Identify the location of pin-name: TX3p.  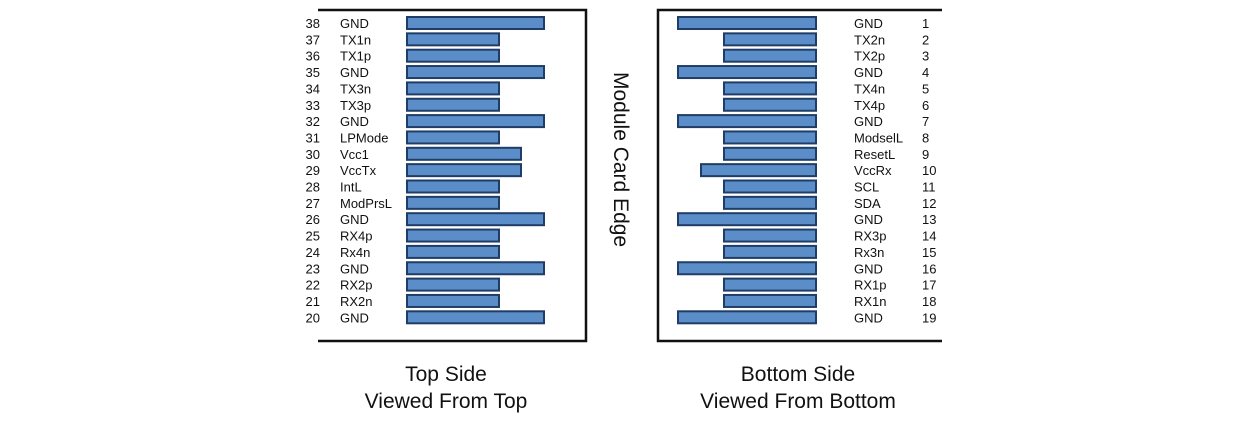
(355, 105).